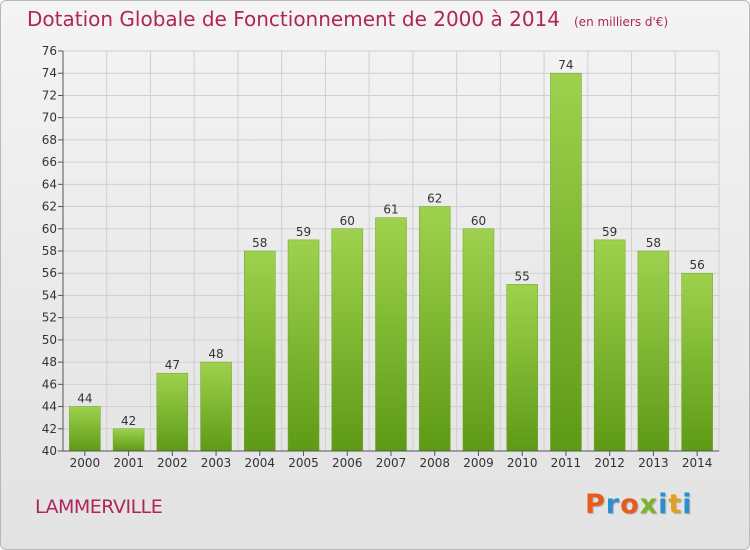 The width and height of the screenshot is (750, 550). Describe the element at coordinates (522, 368) in the screenshot. I see `bar-2010` at that location.